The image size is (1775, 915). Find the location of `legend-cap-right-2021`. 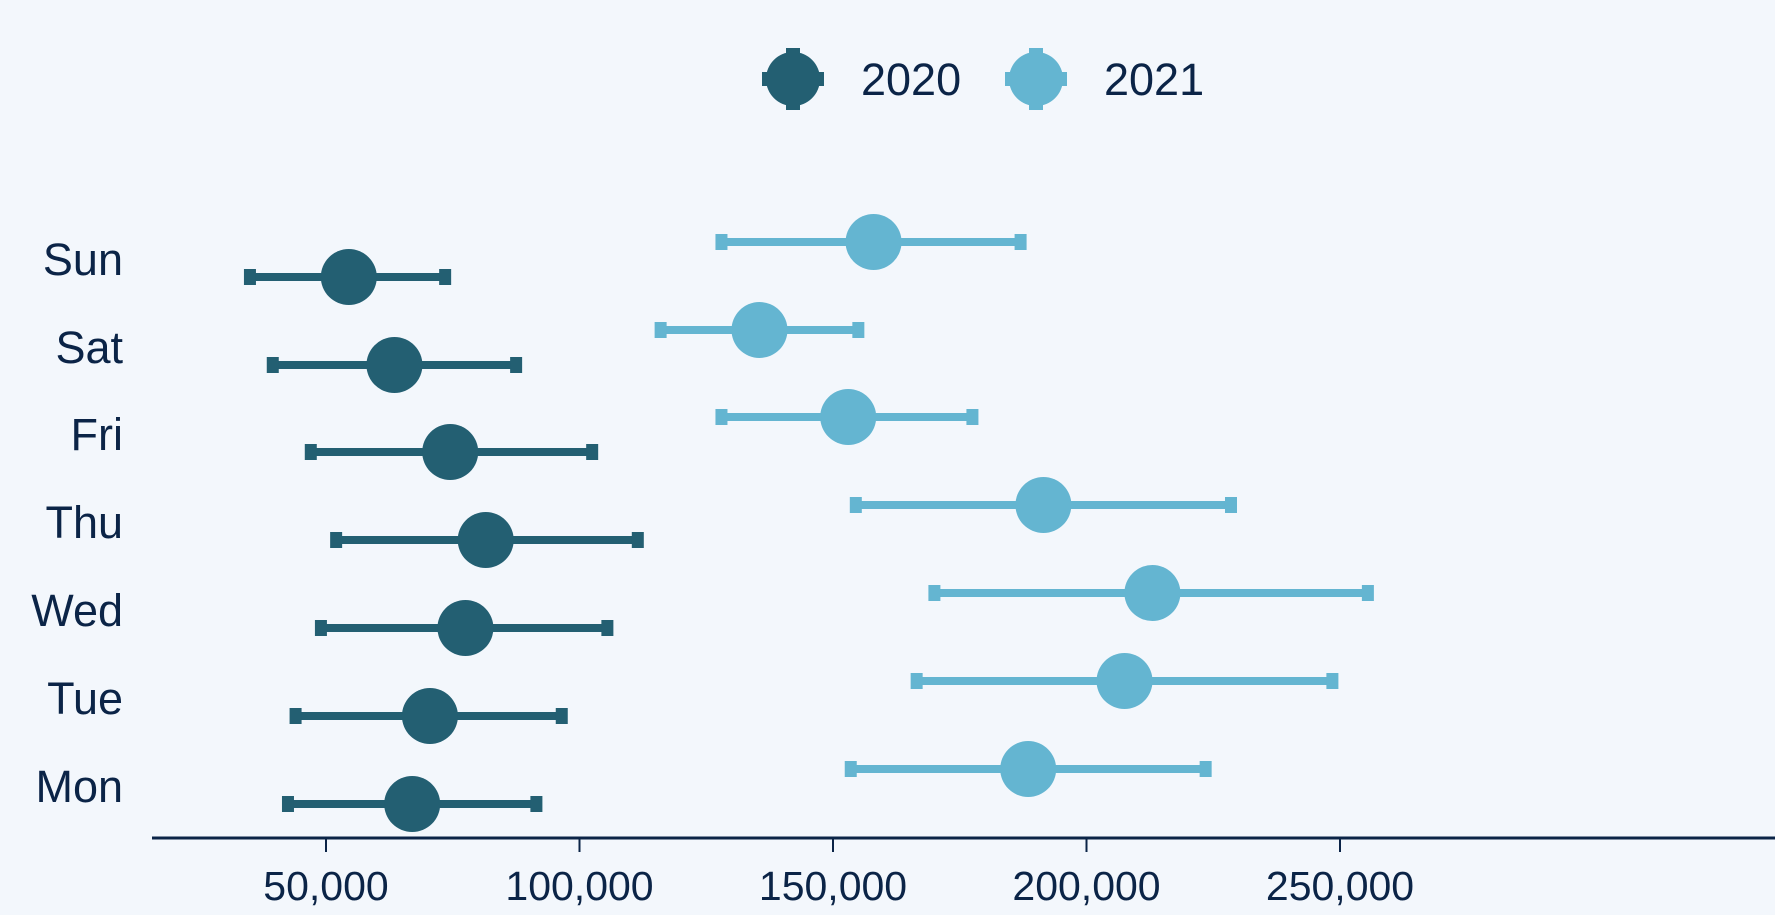

legend-cap-right-2021 is located at coordinates (1064, 79).